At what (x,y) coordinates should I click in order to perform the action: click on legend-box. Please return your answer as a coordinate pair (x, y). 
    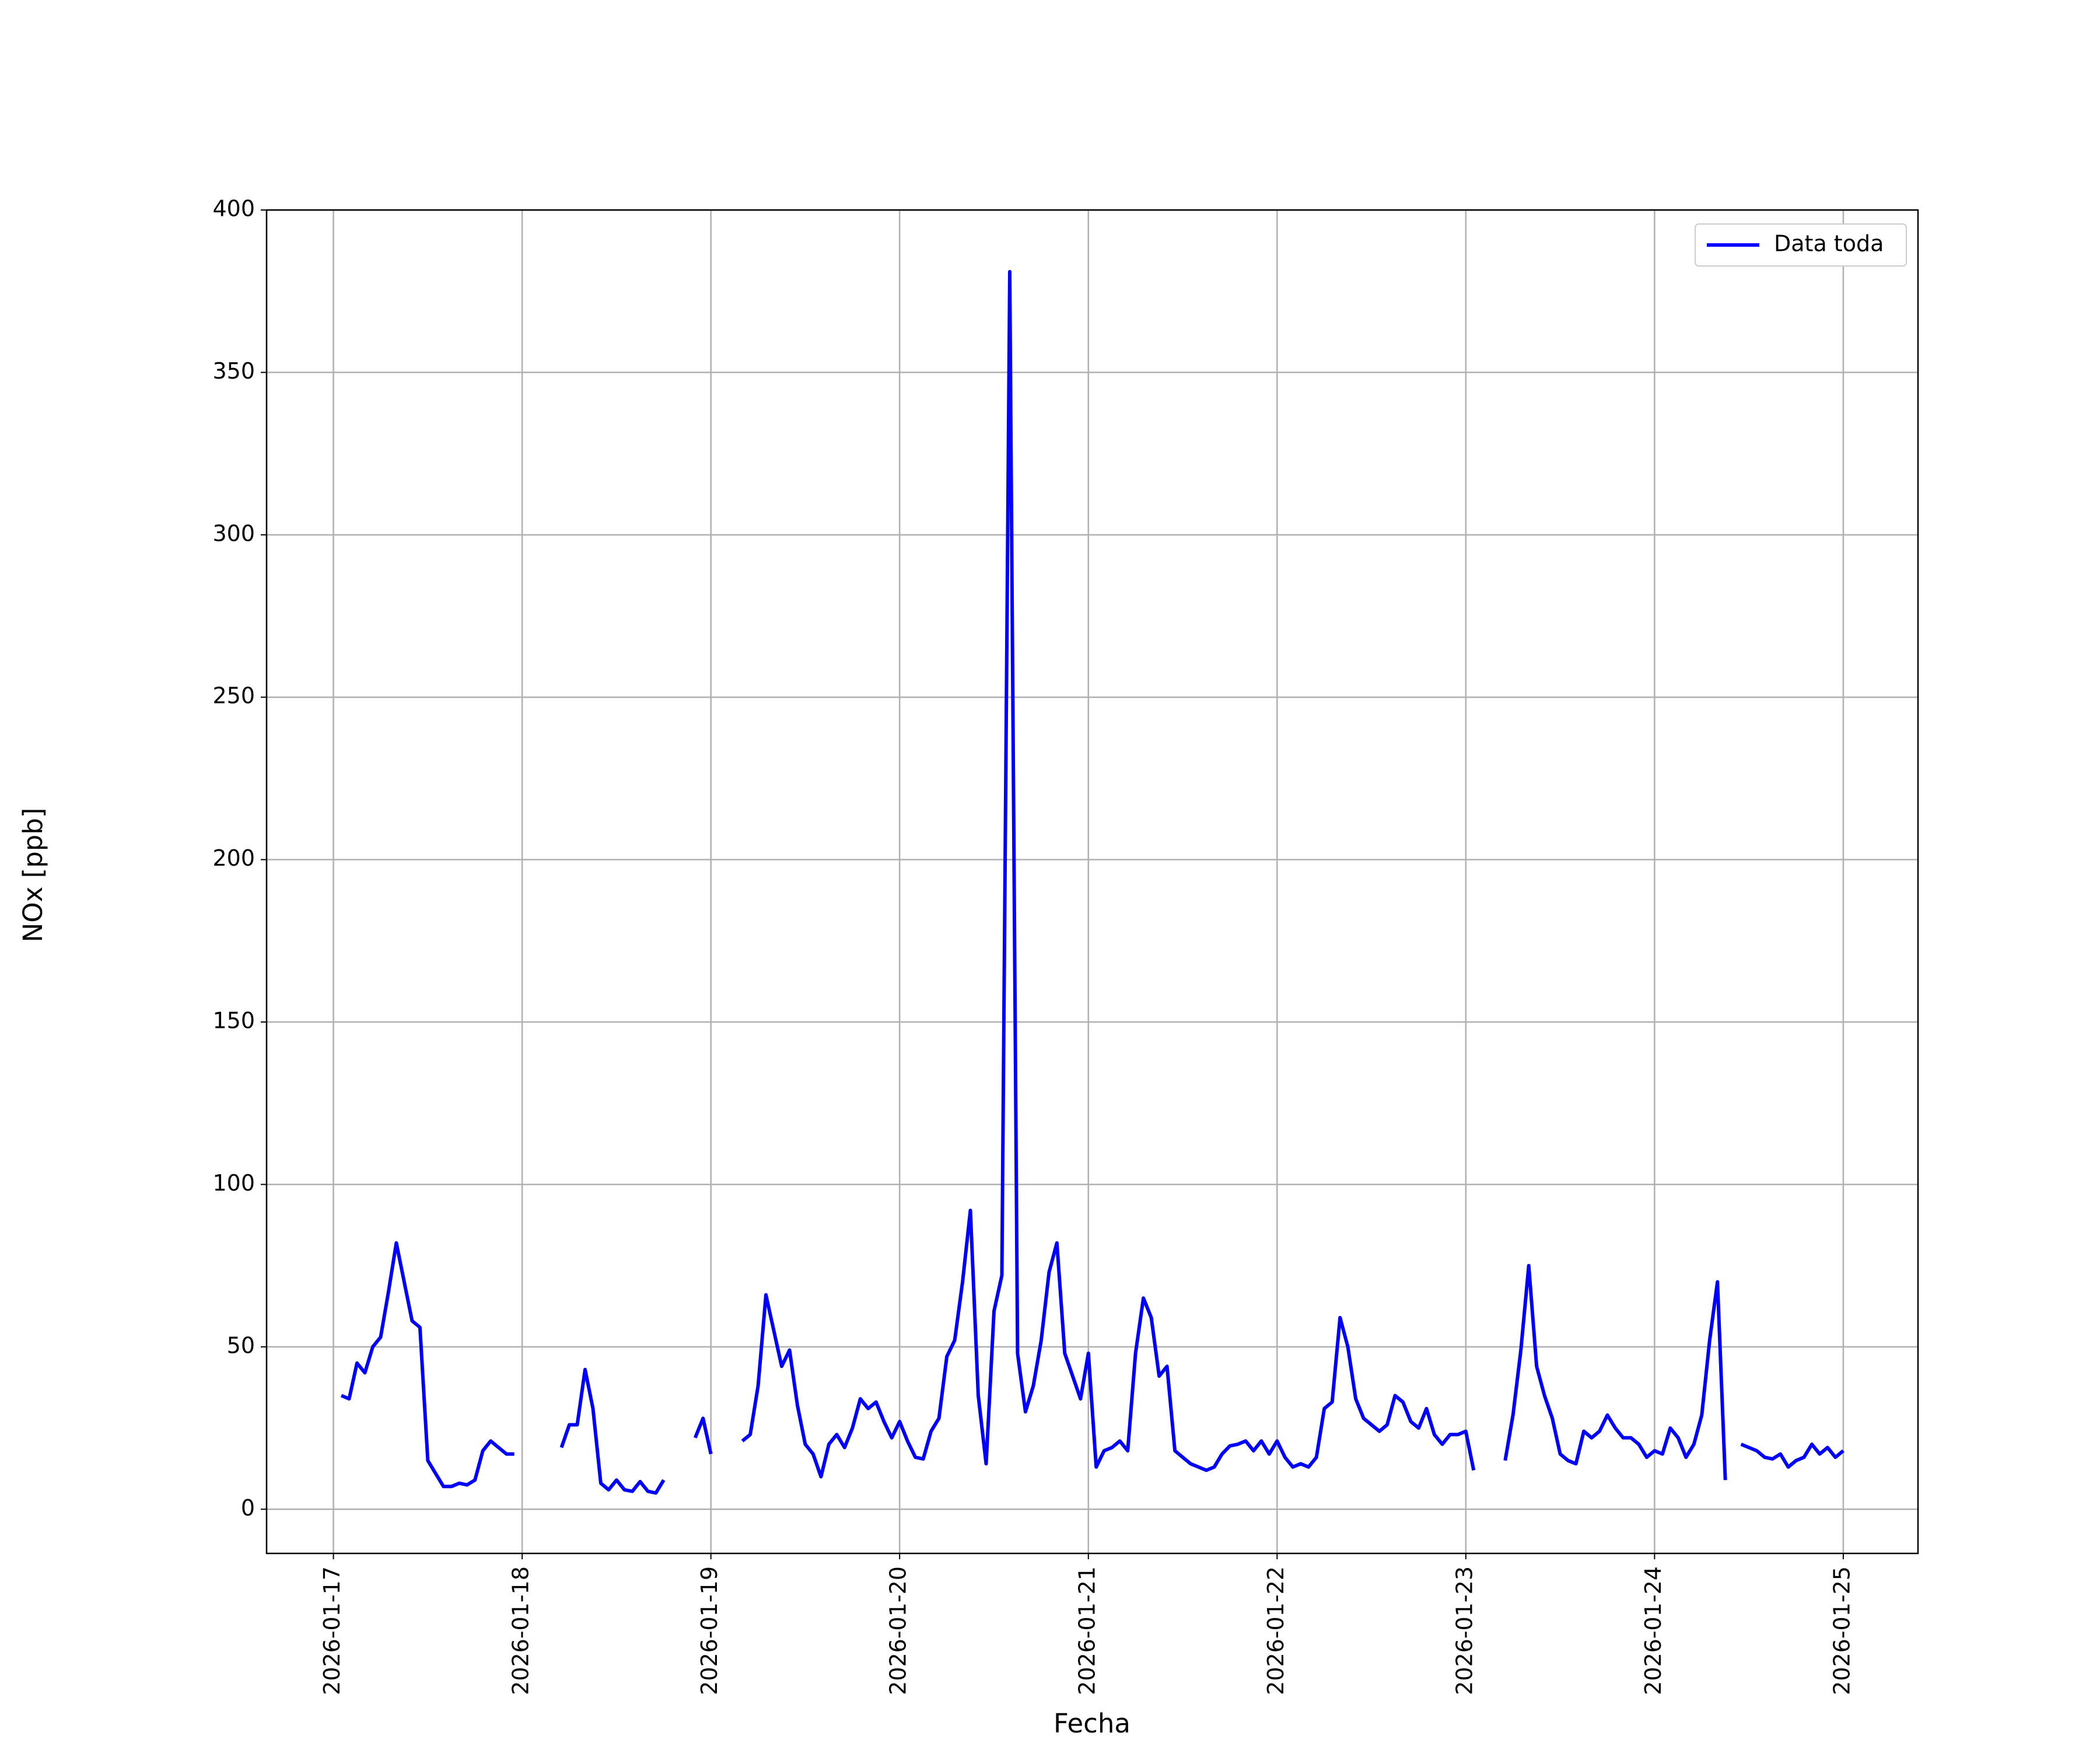
    Looking at the image, I should click on (1801, 245).